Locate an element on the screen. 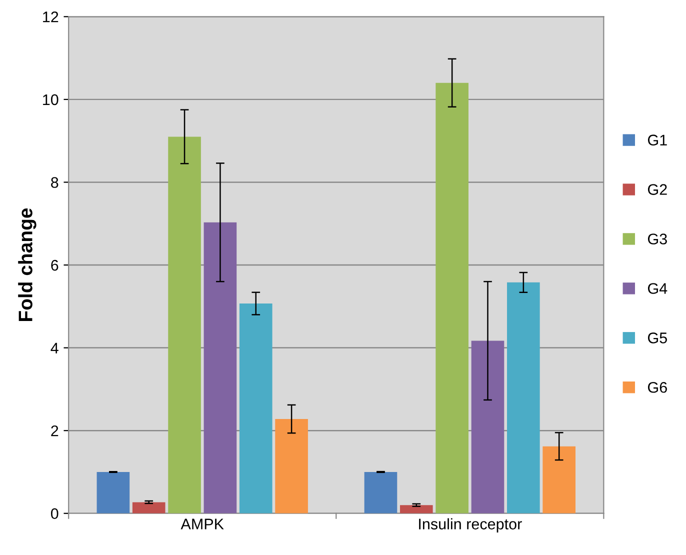 The width and height of the screenshot is (686, 555). y-tick-label: 2 is located at coordinates (54, 430).